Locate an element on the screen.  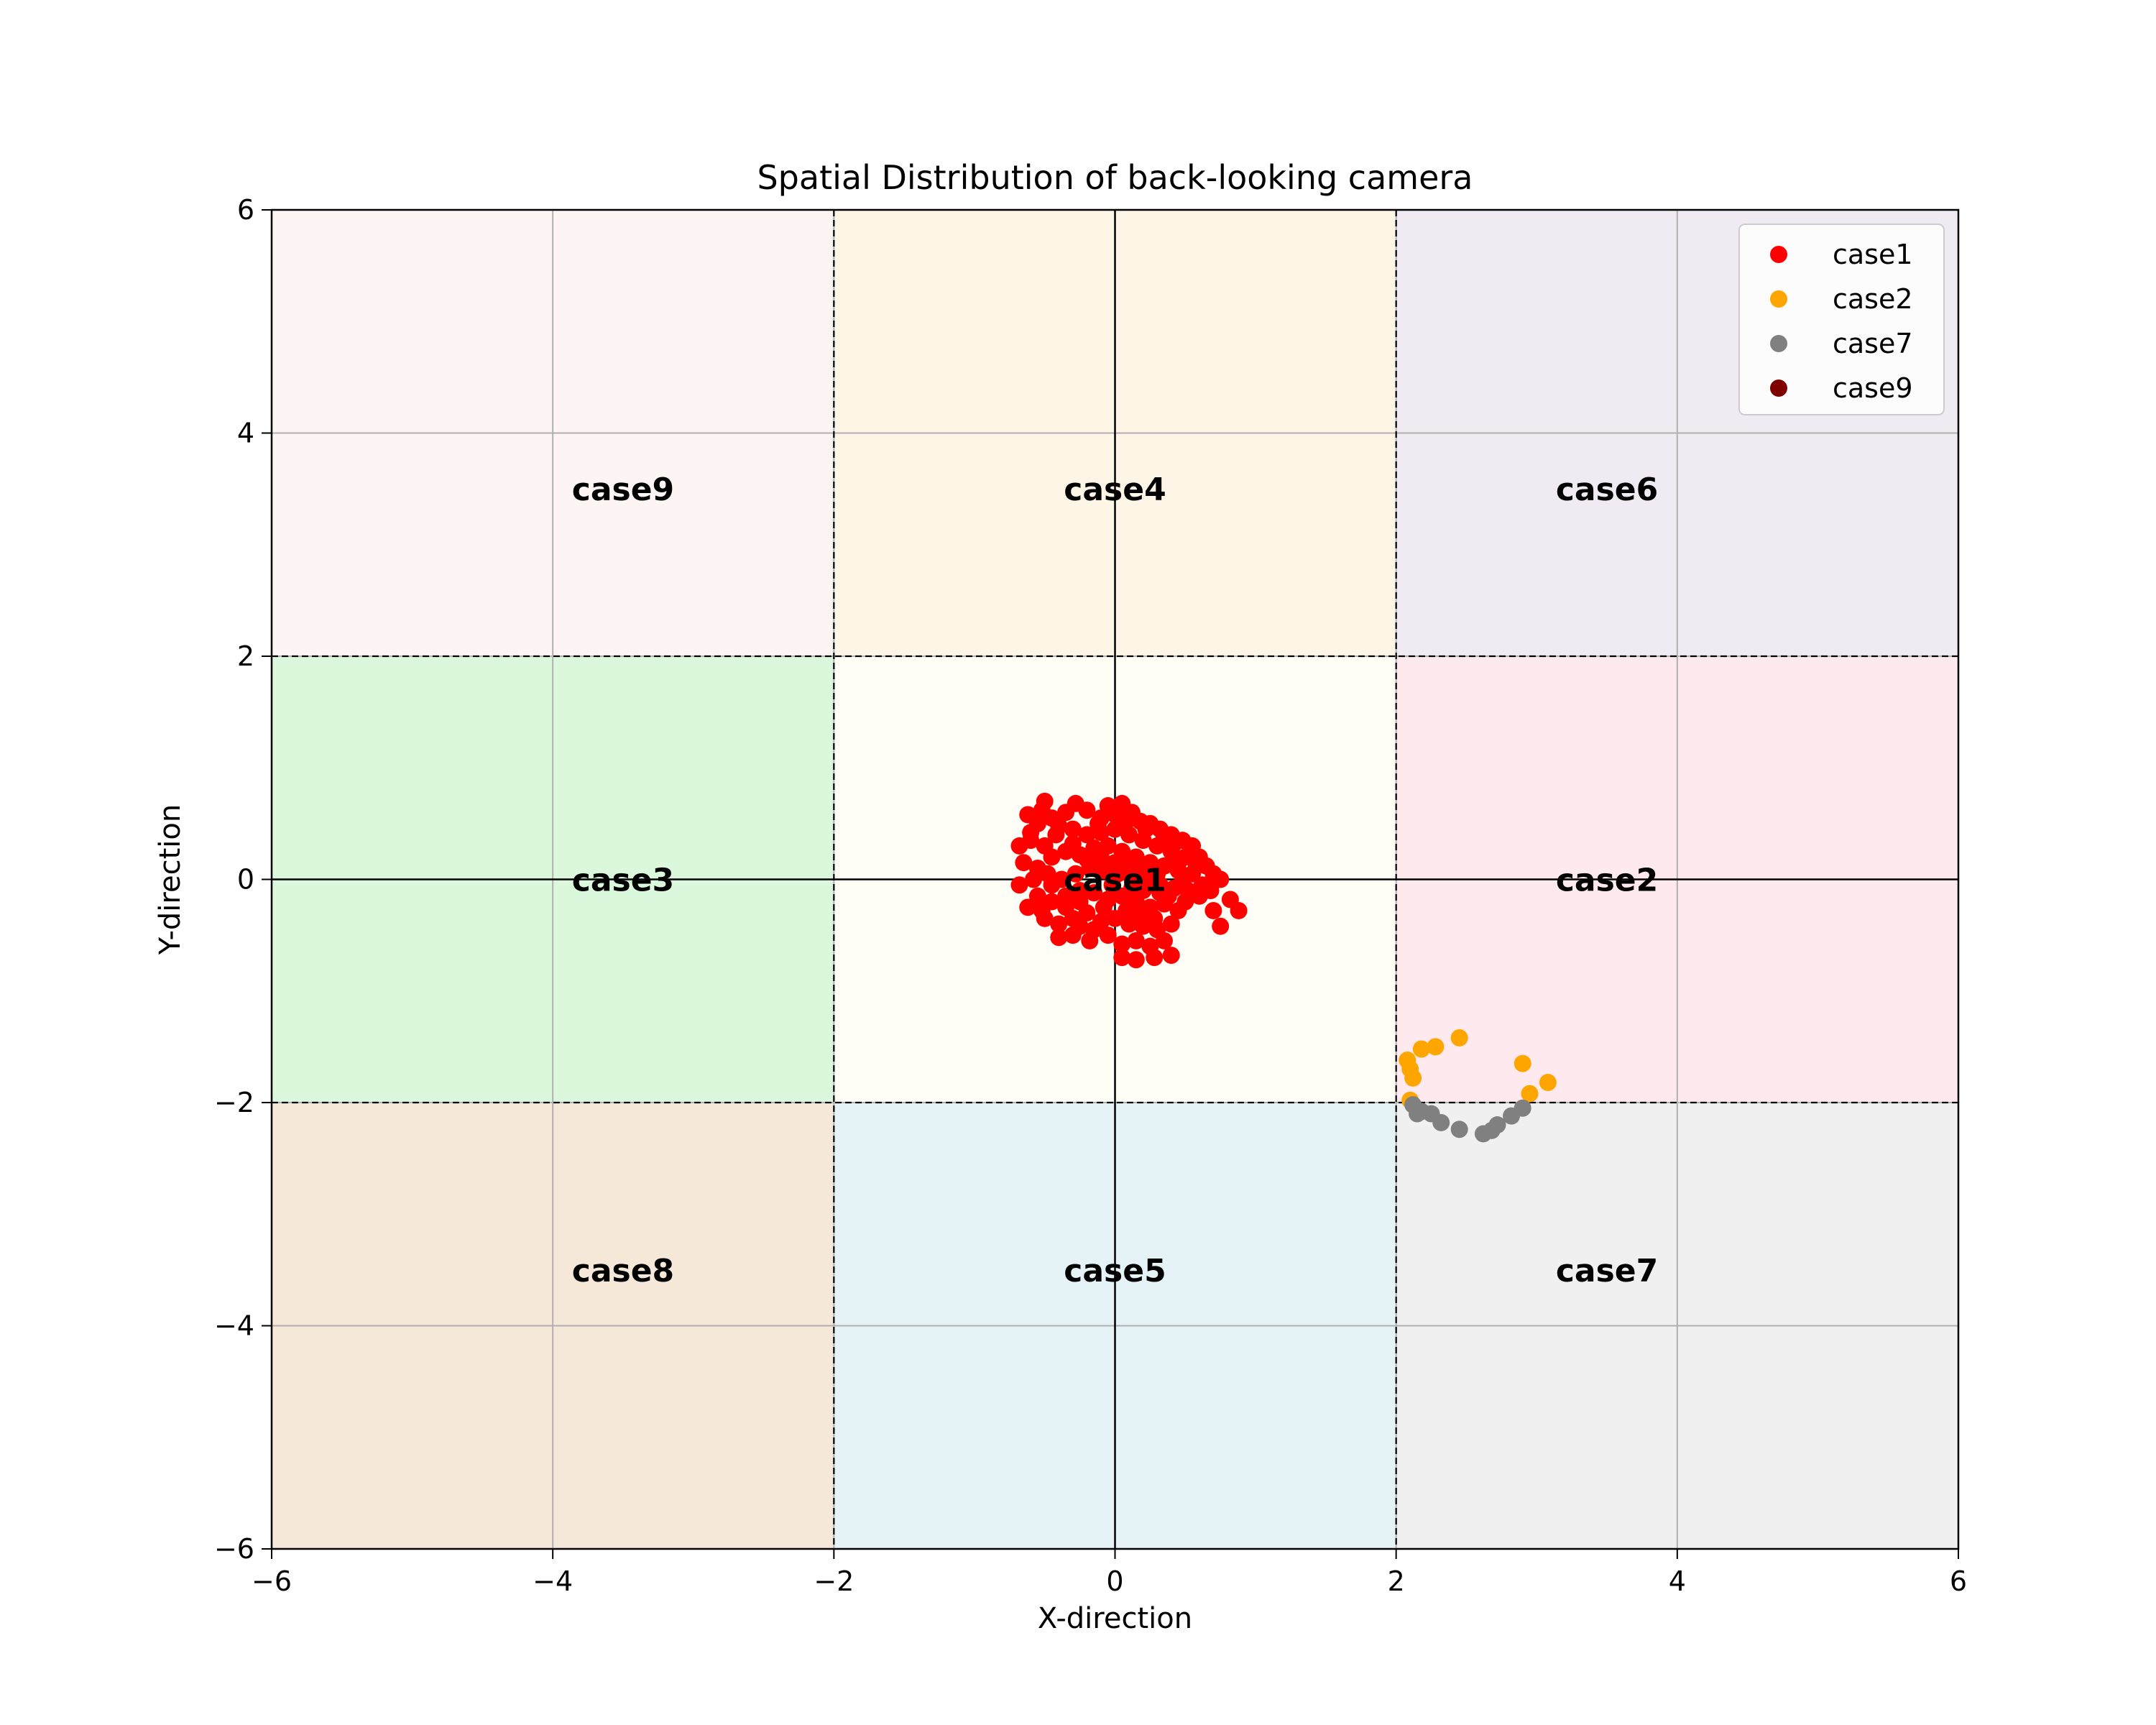
y-tick-label: 0 is located at coordinates (245, 880).